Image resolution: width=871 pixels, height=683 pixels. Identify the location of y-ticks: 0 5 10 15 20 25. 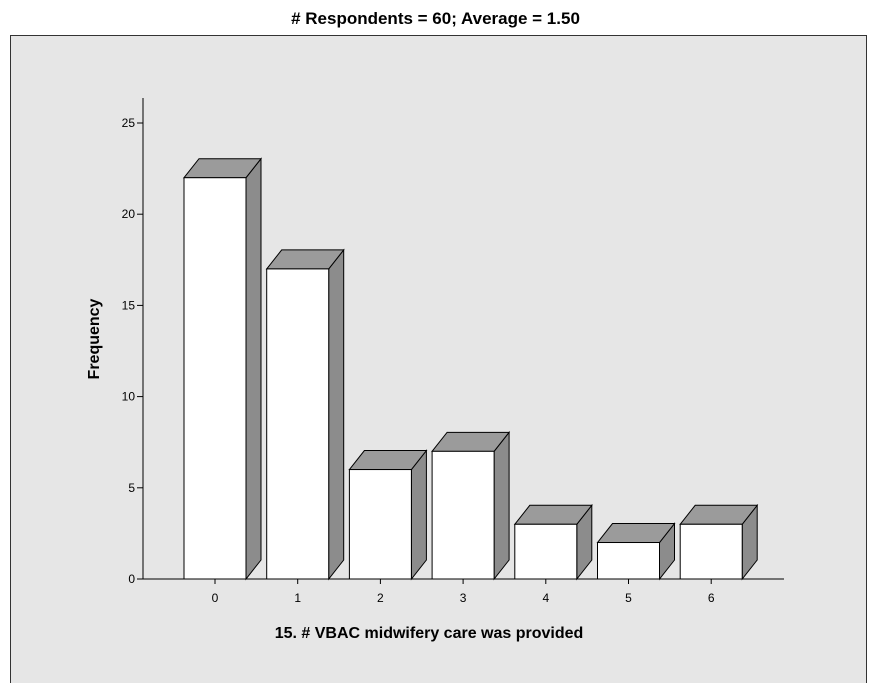
(132, 351).